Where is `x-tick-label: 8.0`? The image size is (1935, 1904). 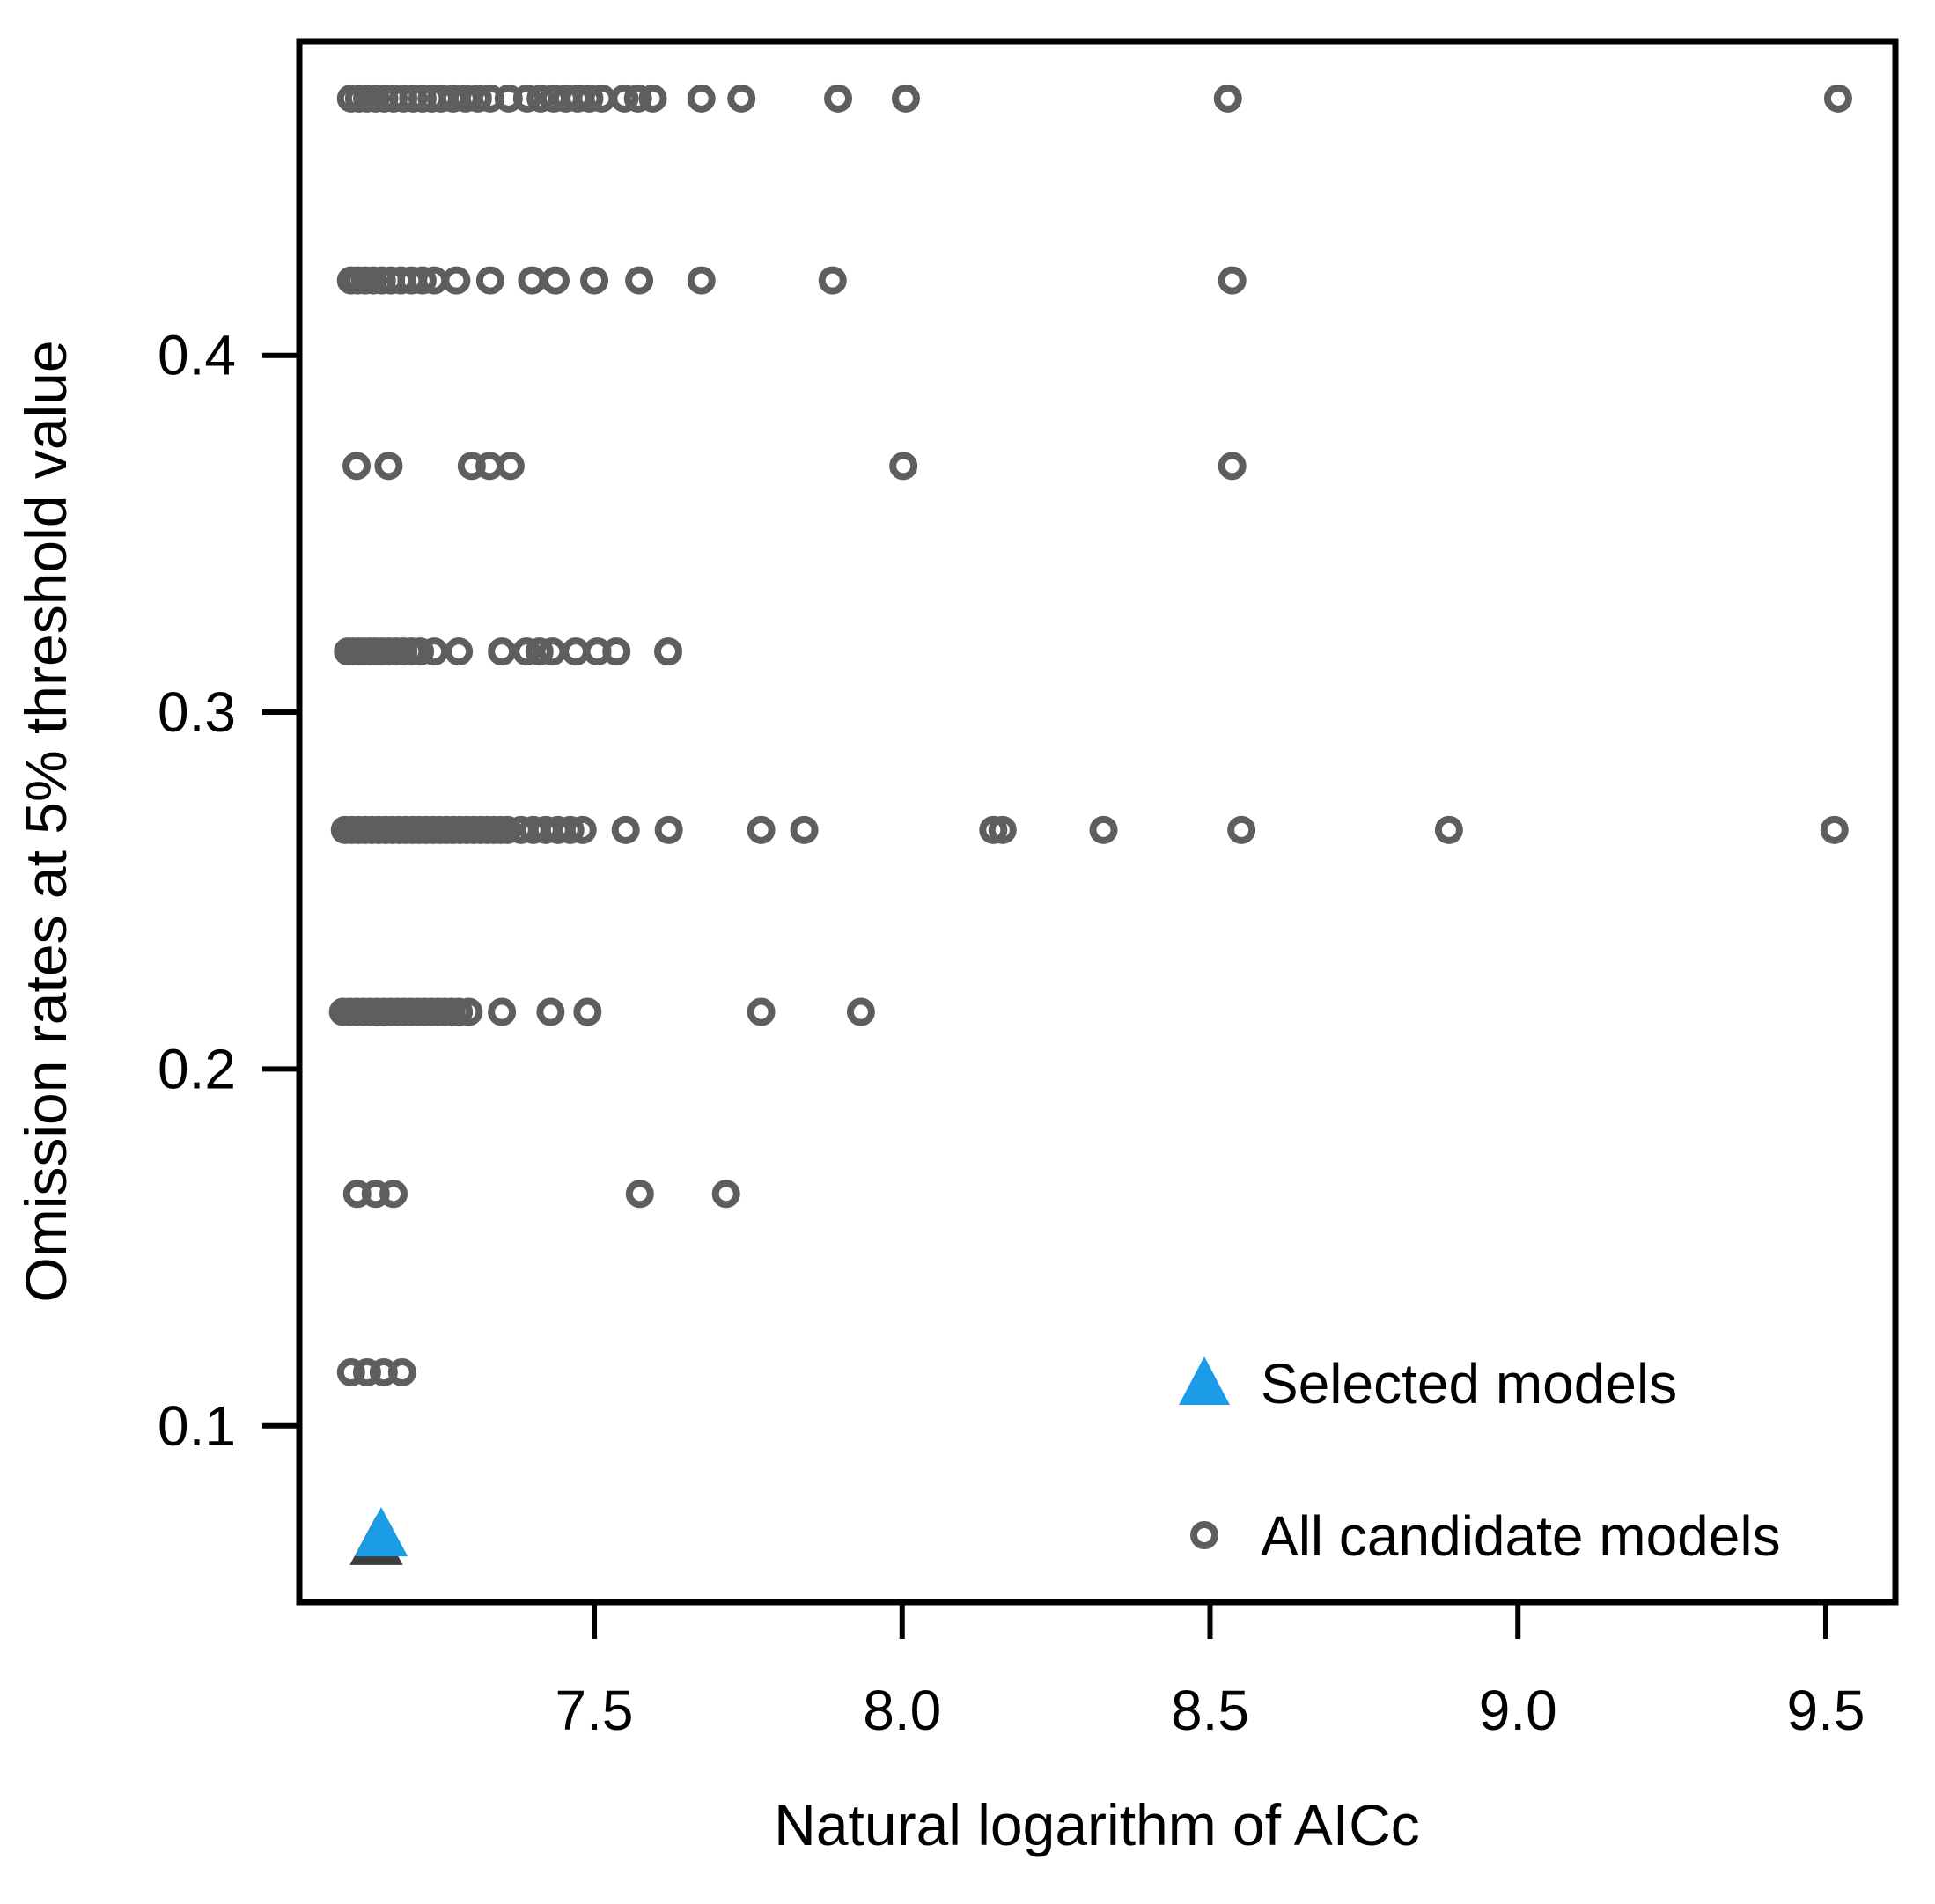
x-tick-label: 8.0 is located at coordinates (902, 1710).